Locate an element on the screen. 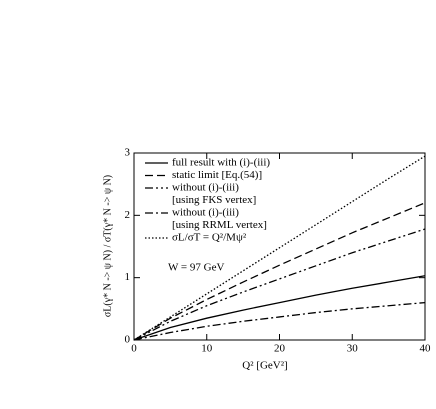 The height and width of the screenshot is (409, 436). y-axis-label: σL(γ* N -> ψ N) / σT(γ* N -> ψ N) is located at coordinates (107, 246).